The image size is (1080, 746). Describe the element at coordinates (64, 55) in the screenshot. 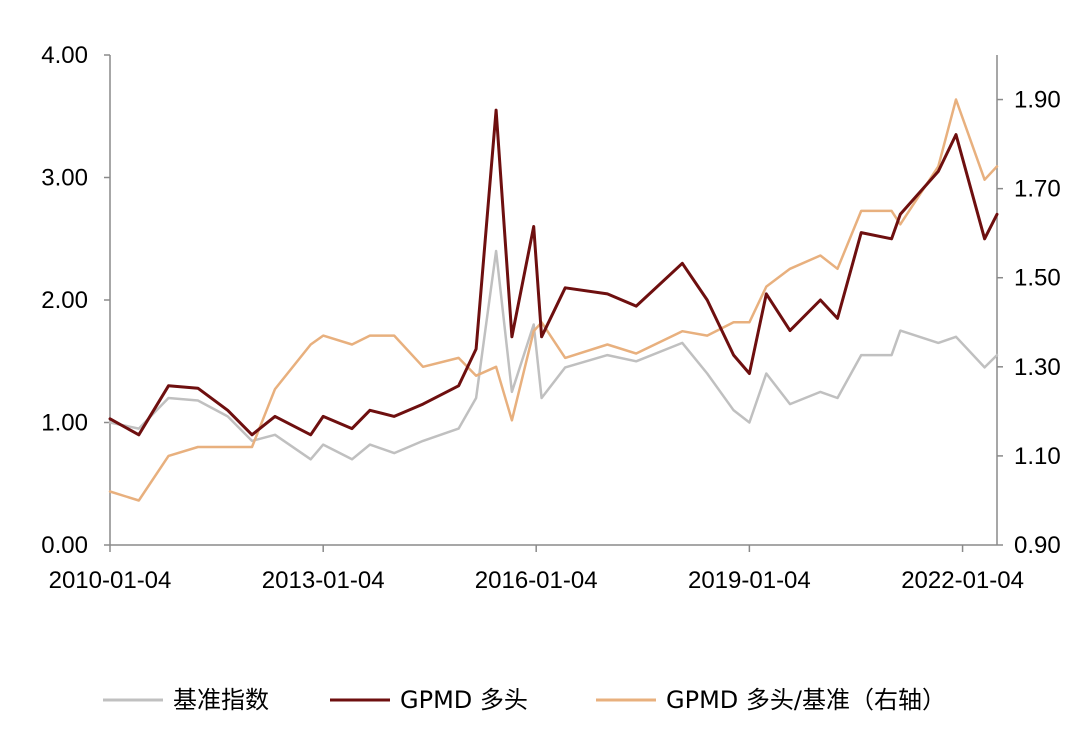

I see `y-left-tick-label: 4.00` at that location.